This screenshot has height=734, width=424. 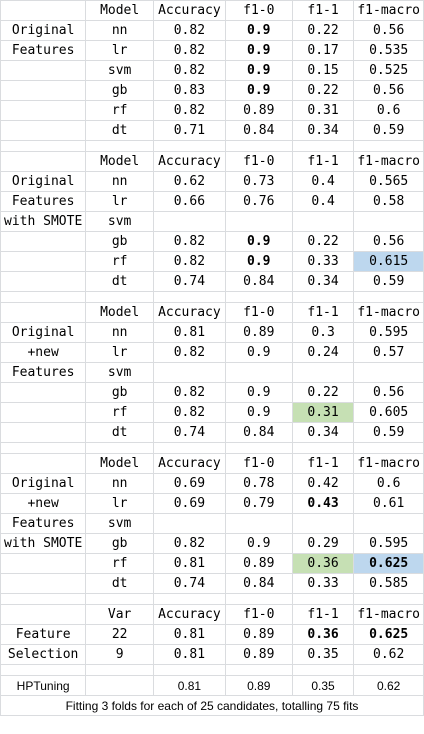 I want to click on column-header: Model, so click(x=120, y=463).